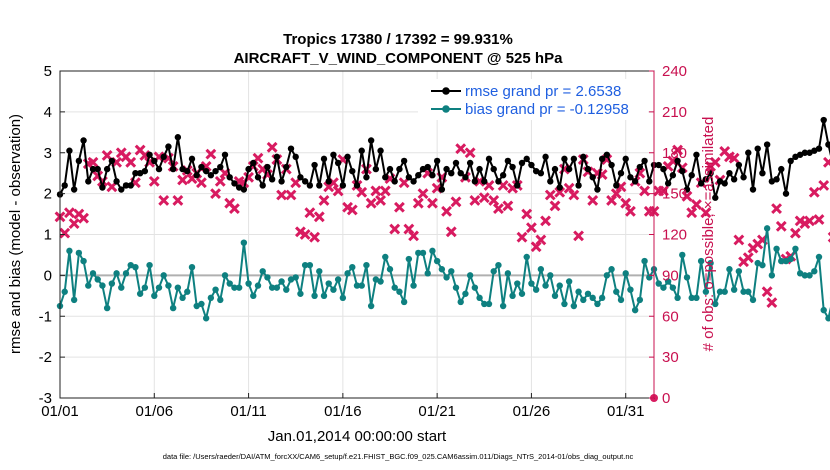 Image resolution: width=830 pixels, height=470 pixels. Describe the element at coordinates (48, 194) in the screenshot. I see `y-tick-label: 2` at that location.